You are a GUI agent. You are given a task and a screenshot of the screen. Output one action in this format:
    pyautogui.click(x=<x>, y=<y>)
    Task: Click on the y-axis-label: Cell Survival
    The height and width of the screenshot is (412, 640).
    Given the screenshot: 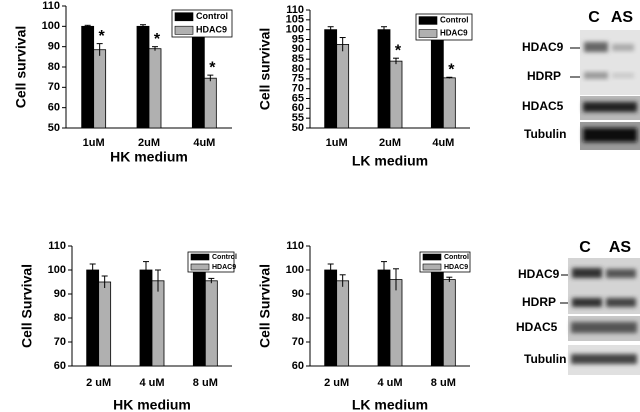 What is the action you would take?
    pyautogui.click(x=27, y=306)
    